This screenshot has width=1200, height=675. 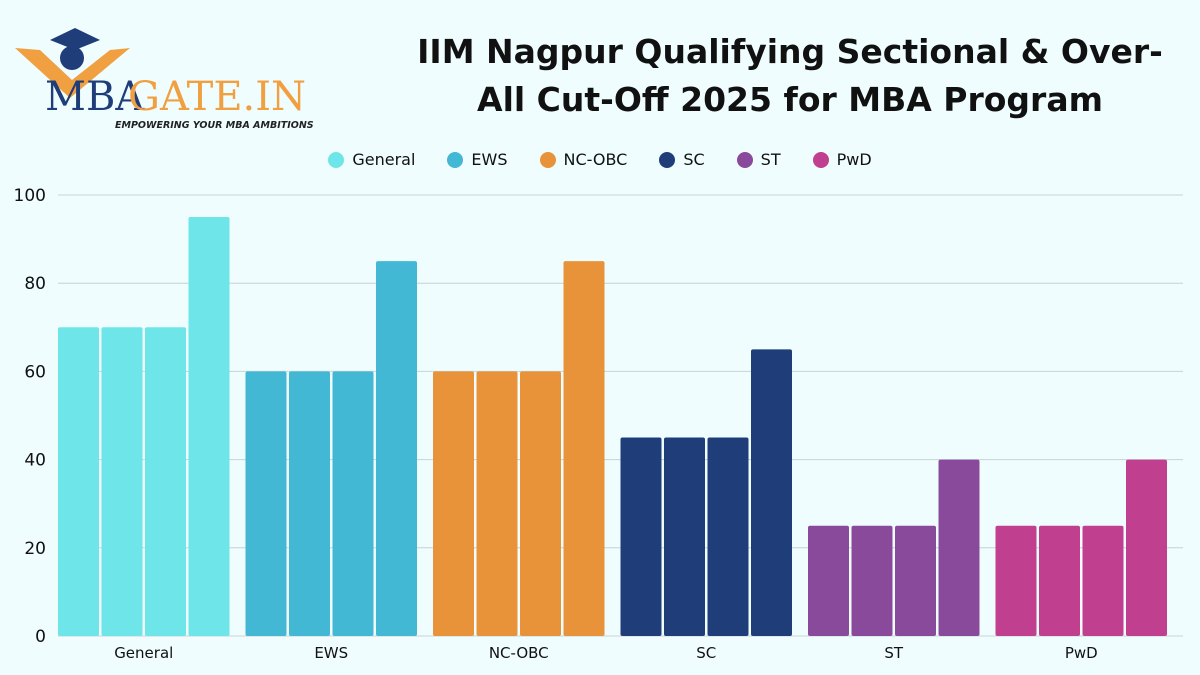 I want to click on legend-item: General, so click(x=371, y=159).